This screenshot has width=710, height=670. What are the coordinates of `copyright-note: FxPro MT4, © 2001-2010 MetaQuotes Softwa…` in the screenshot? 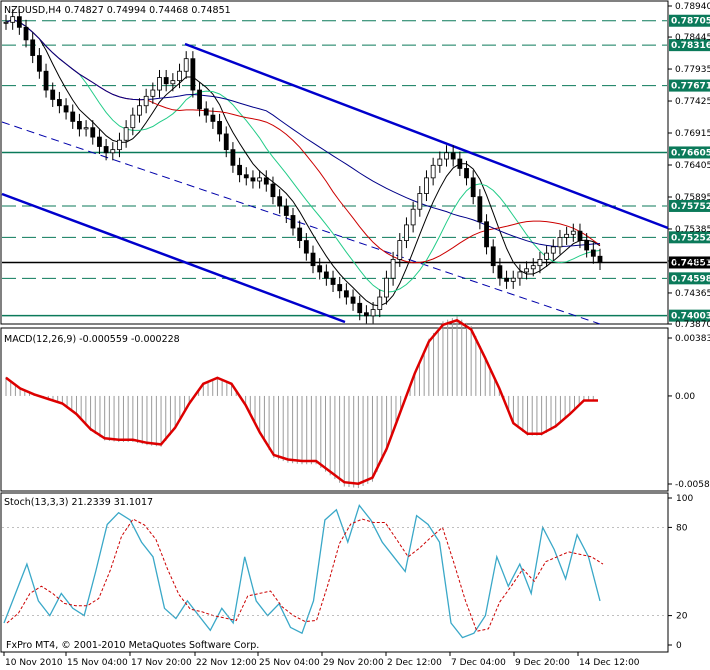 It's located at (132, 645).